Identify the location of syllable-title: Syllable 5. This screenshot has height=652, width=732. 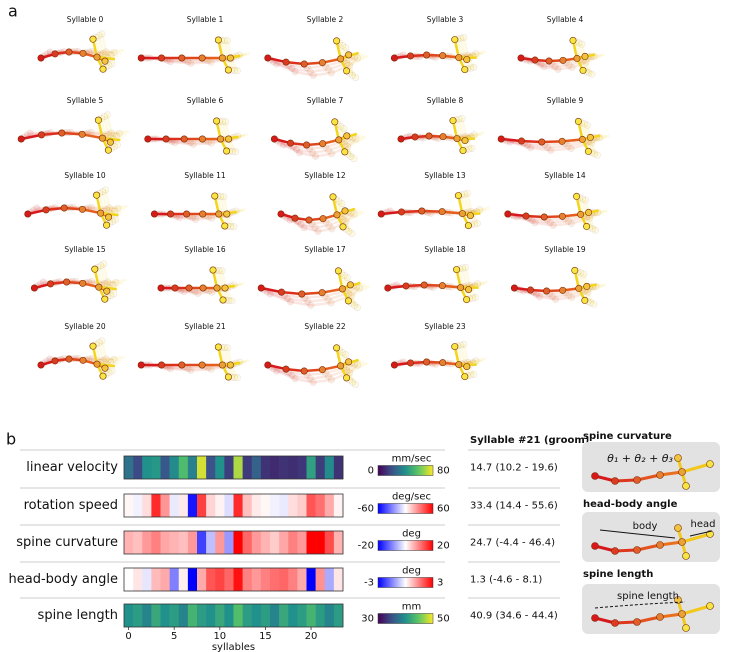
(85, 100).